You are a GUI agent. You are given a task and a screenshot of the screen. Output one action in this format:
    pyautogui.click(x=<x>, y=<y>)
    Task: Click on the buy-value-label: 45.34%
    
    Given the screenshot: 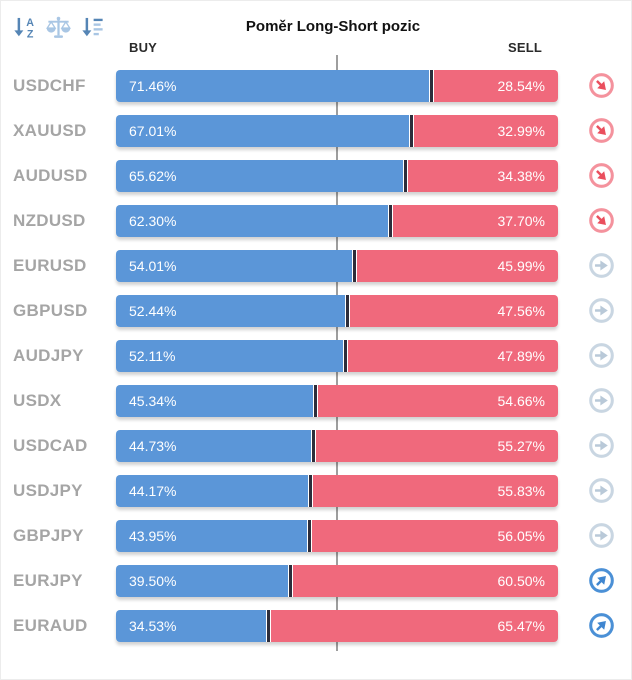 What is the action you would take?
    pyautogui.click(x=153, y=400)
    